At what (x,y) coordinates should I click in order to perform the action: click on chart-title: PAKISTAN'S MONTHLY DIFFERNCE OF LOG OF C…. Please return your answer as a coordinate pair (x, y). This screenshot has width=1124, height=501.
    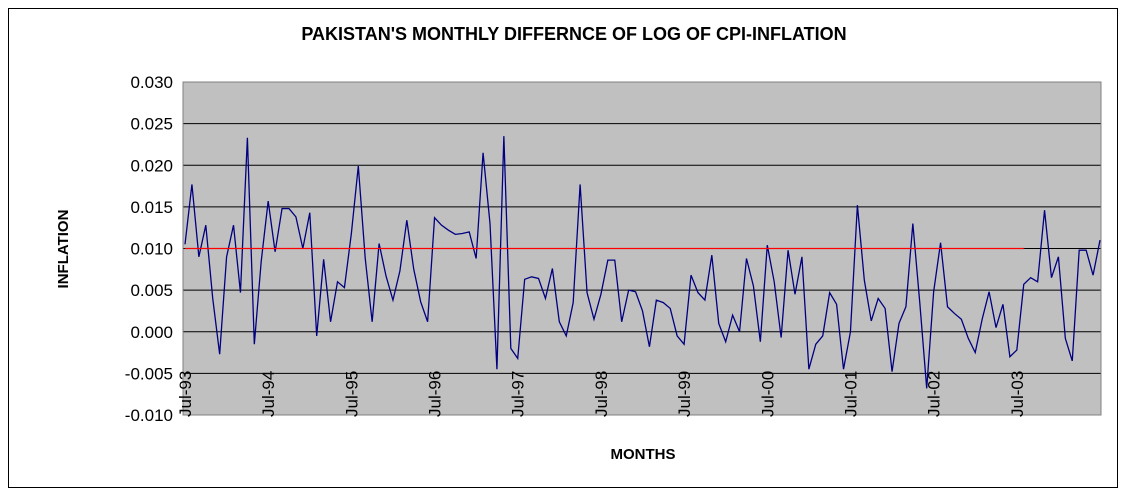
    Looking at the image, I should click on (573, 34).